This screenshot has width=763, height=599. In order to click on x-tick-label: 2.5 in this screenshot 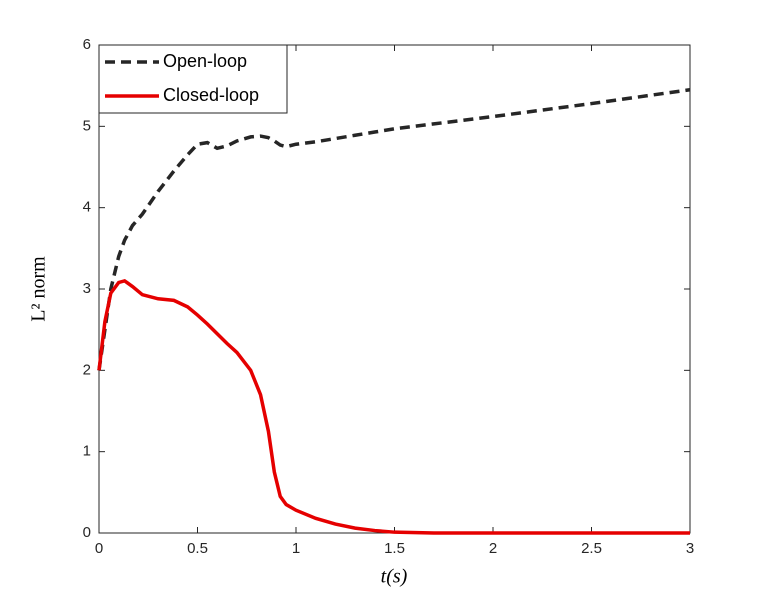, I will do `click(591, 548)`.